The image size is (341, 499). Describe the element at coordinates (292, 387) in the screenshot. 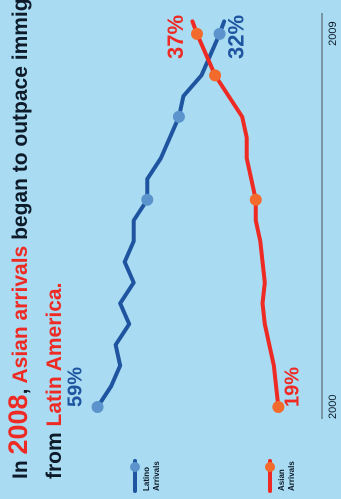

I see `asian-arrivals-start-label: 19%` at that location.